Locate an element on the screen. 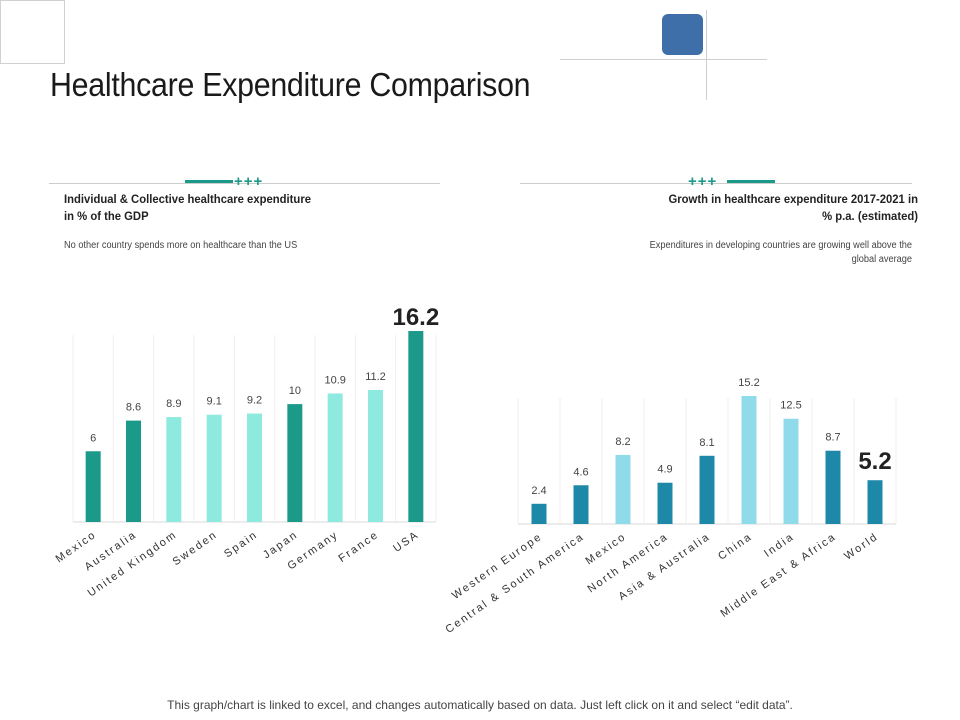 The height and width of the screenshot is (720, 960). data-label: 8.7 is located at coordinates (832, 438).